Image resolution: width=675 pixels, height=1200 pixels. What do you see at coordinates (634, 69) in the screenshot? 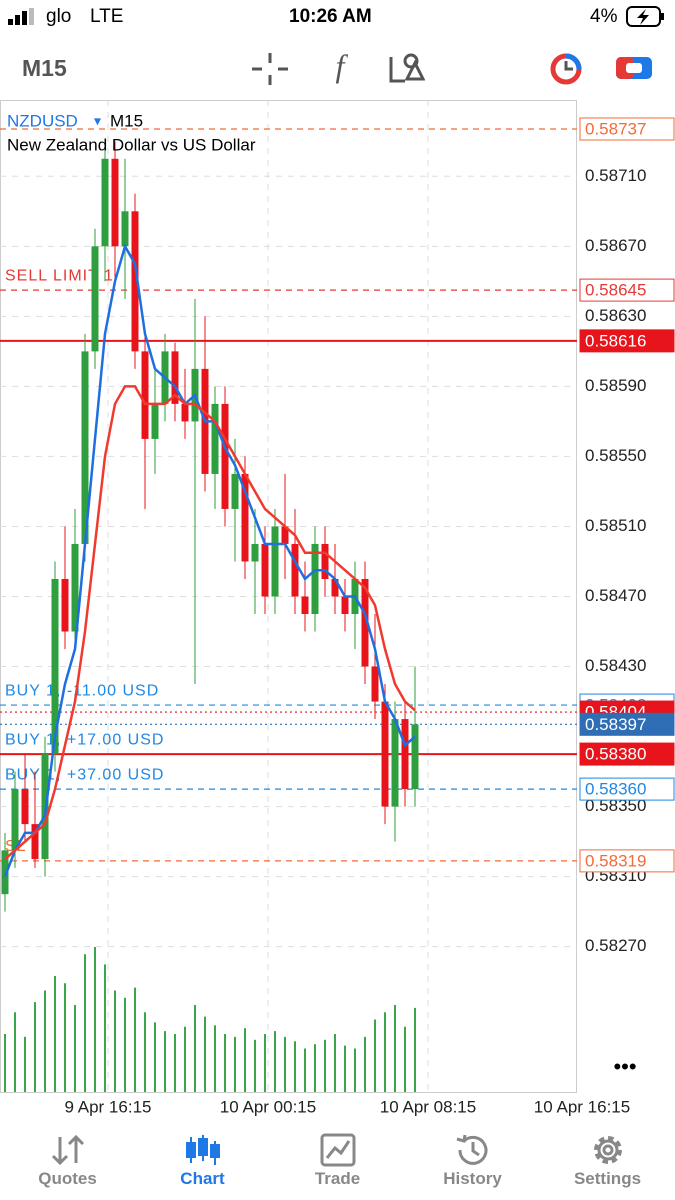
I see `trade-button` at bounding box center [634, 69].